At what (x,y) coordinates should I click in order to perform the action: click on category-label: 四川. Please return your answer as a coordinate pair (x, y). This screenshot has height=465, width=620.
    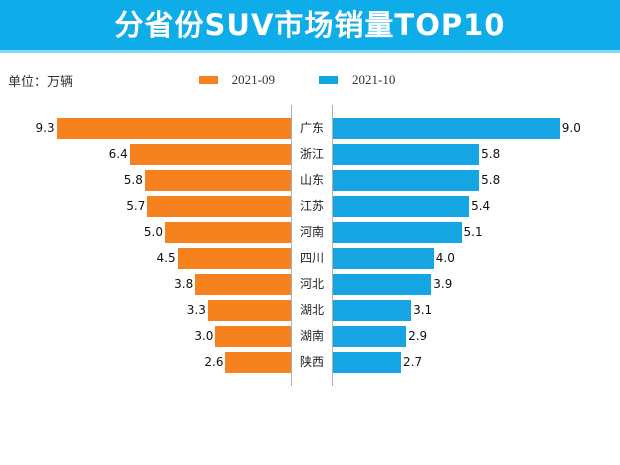
    Looking at the image, I should click on (311, 258).